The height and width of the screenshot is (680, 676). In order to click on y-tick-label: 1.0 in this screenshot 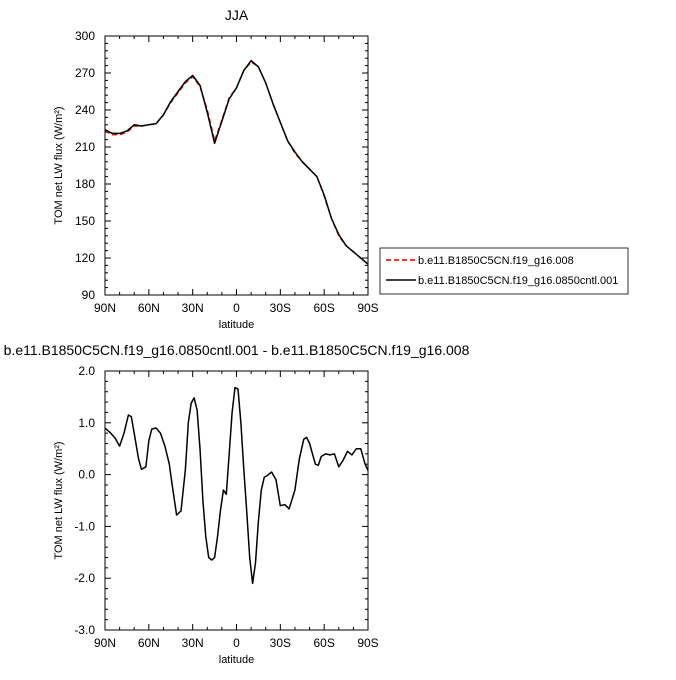, I will do `click(86, 423)`.